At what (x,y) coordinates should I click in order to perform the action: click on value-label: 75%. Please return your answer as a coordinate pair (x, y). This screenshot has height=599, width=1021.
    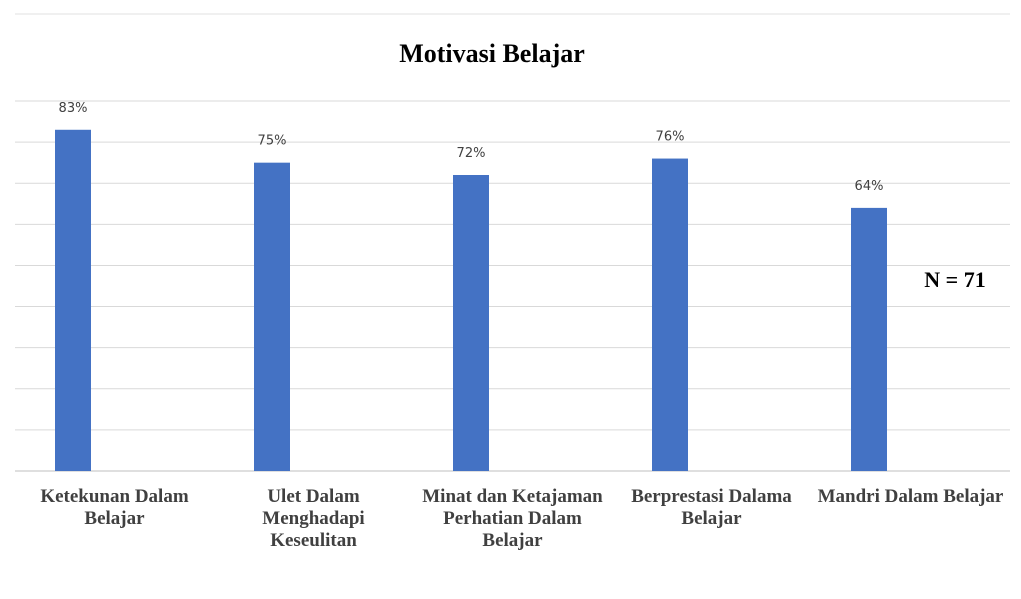
    Looking at the image, I should click on (272, 141).